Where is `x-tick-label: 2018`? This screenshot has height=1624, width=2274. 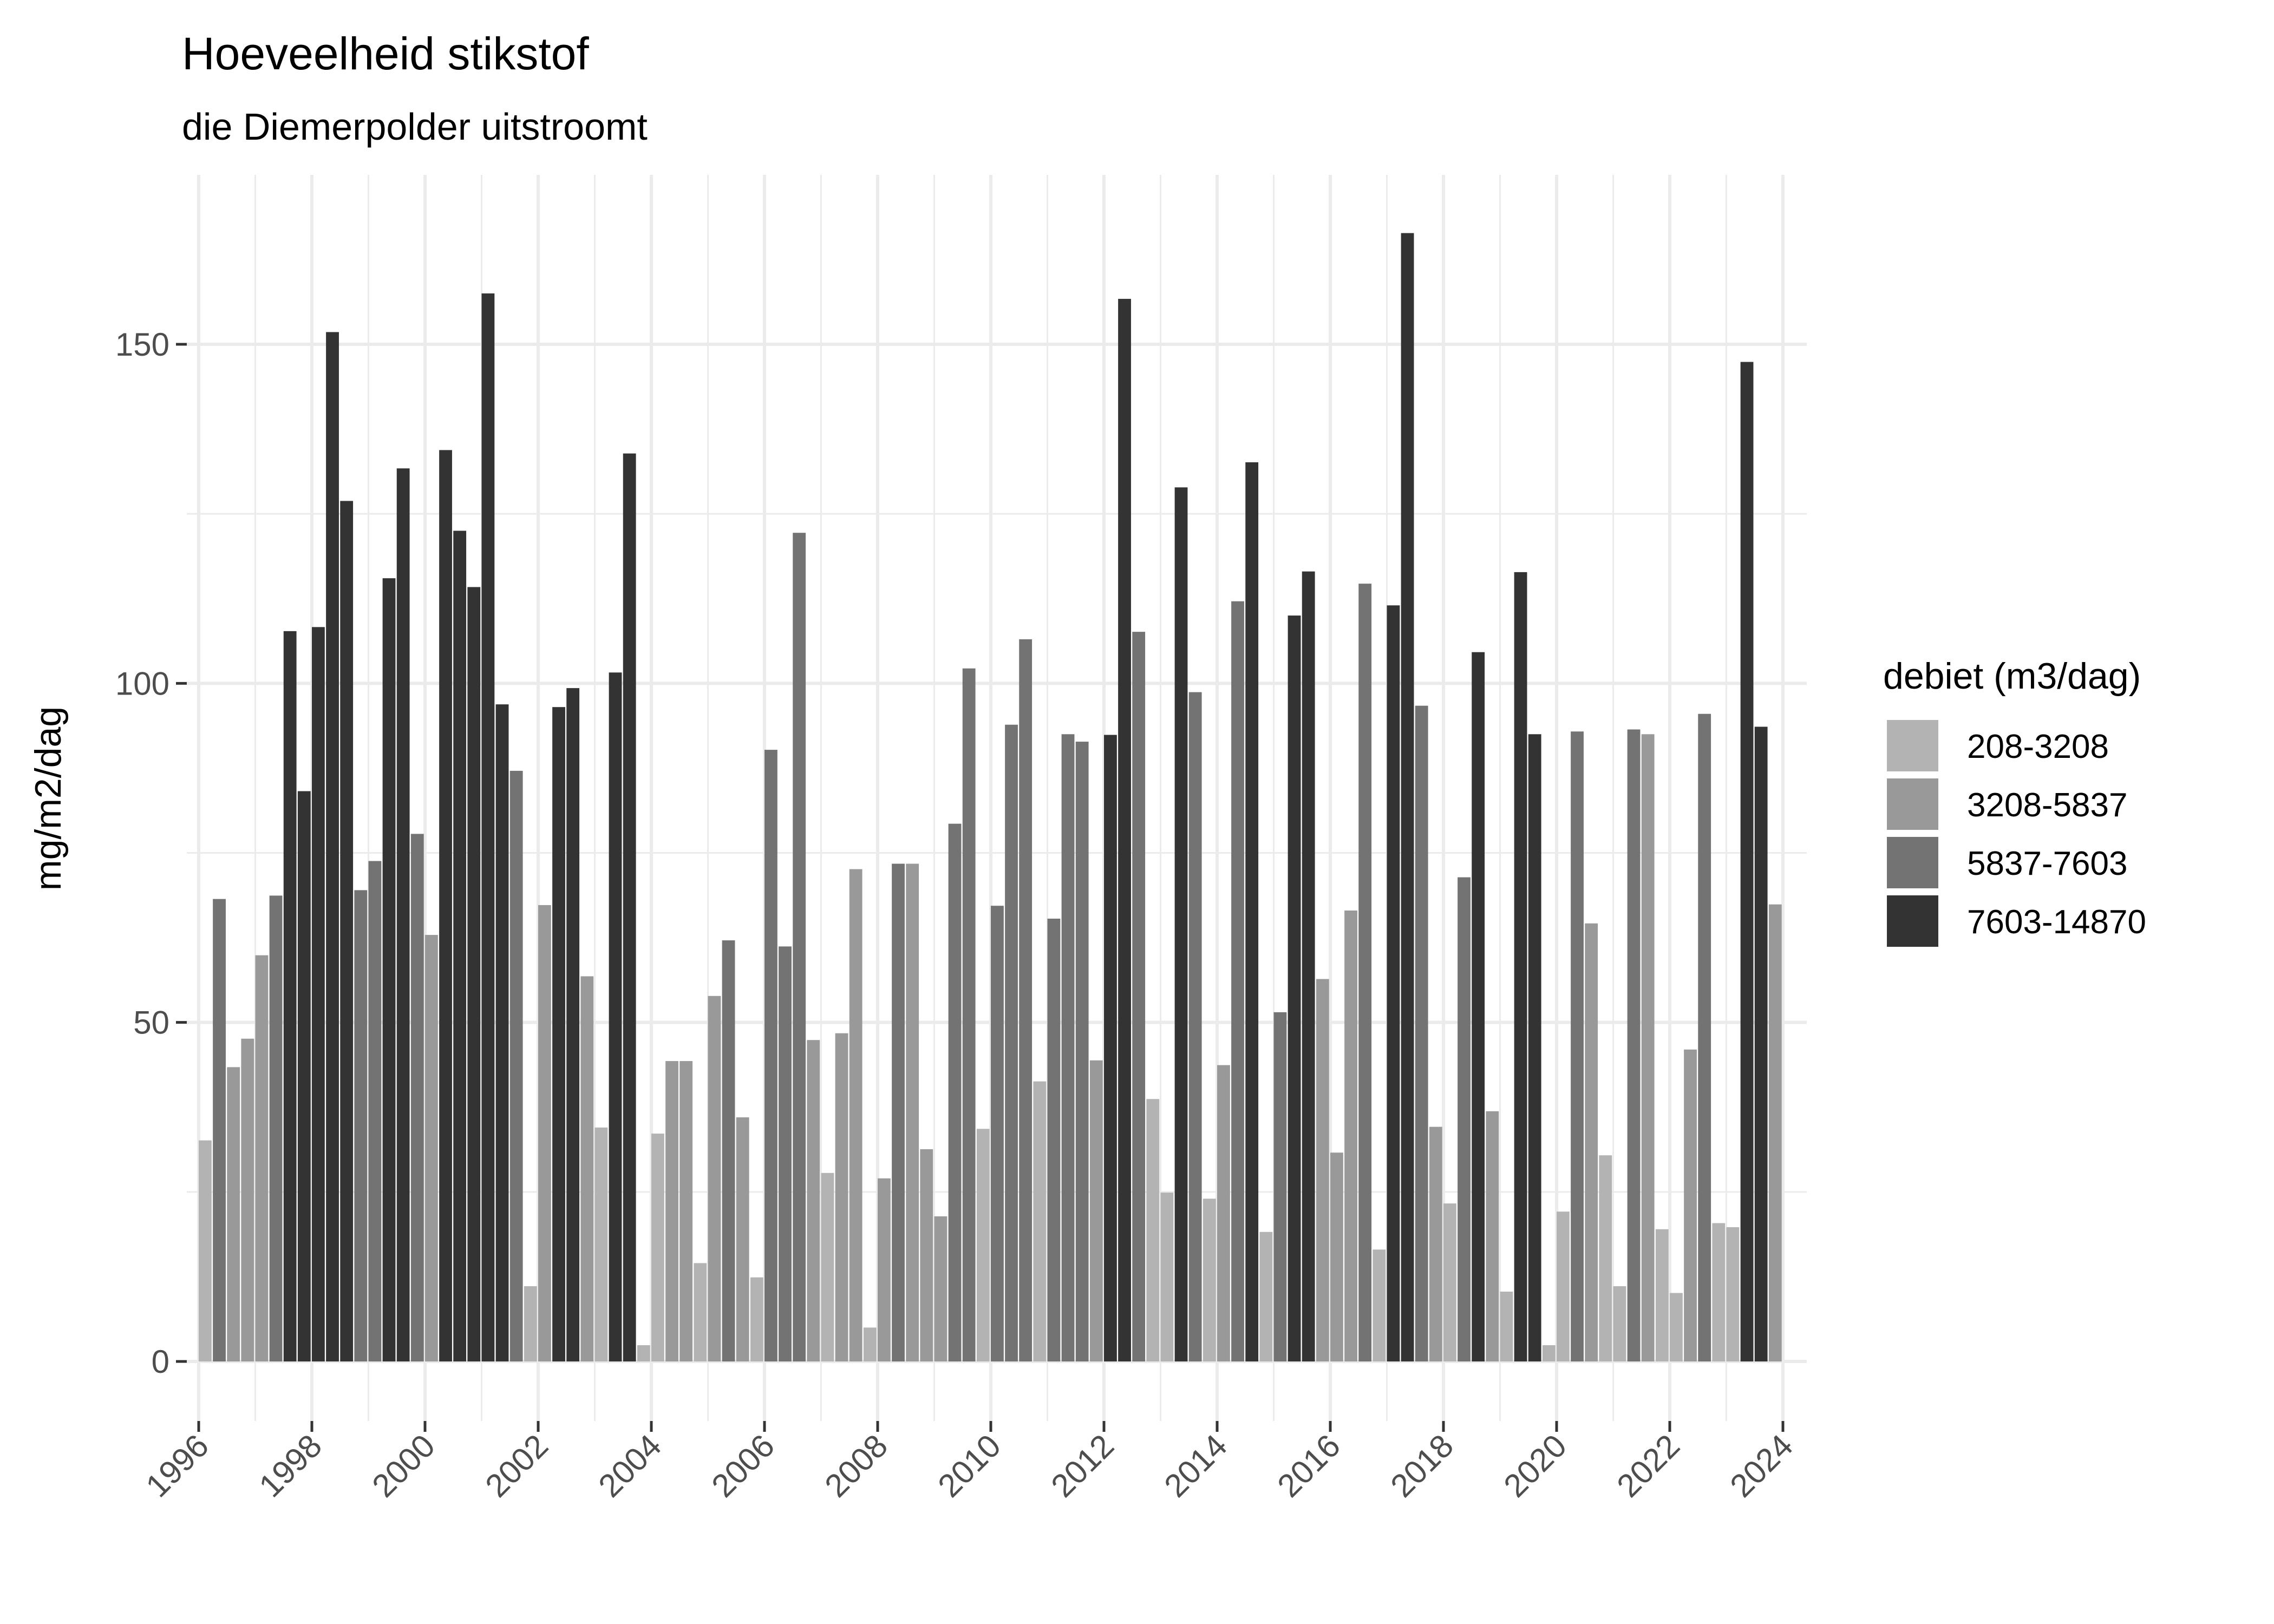 x-tick-label: 2018 is located at coordinates (1422, 1465).